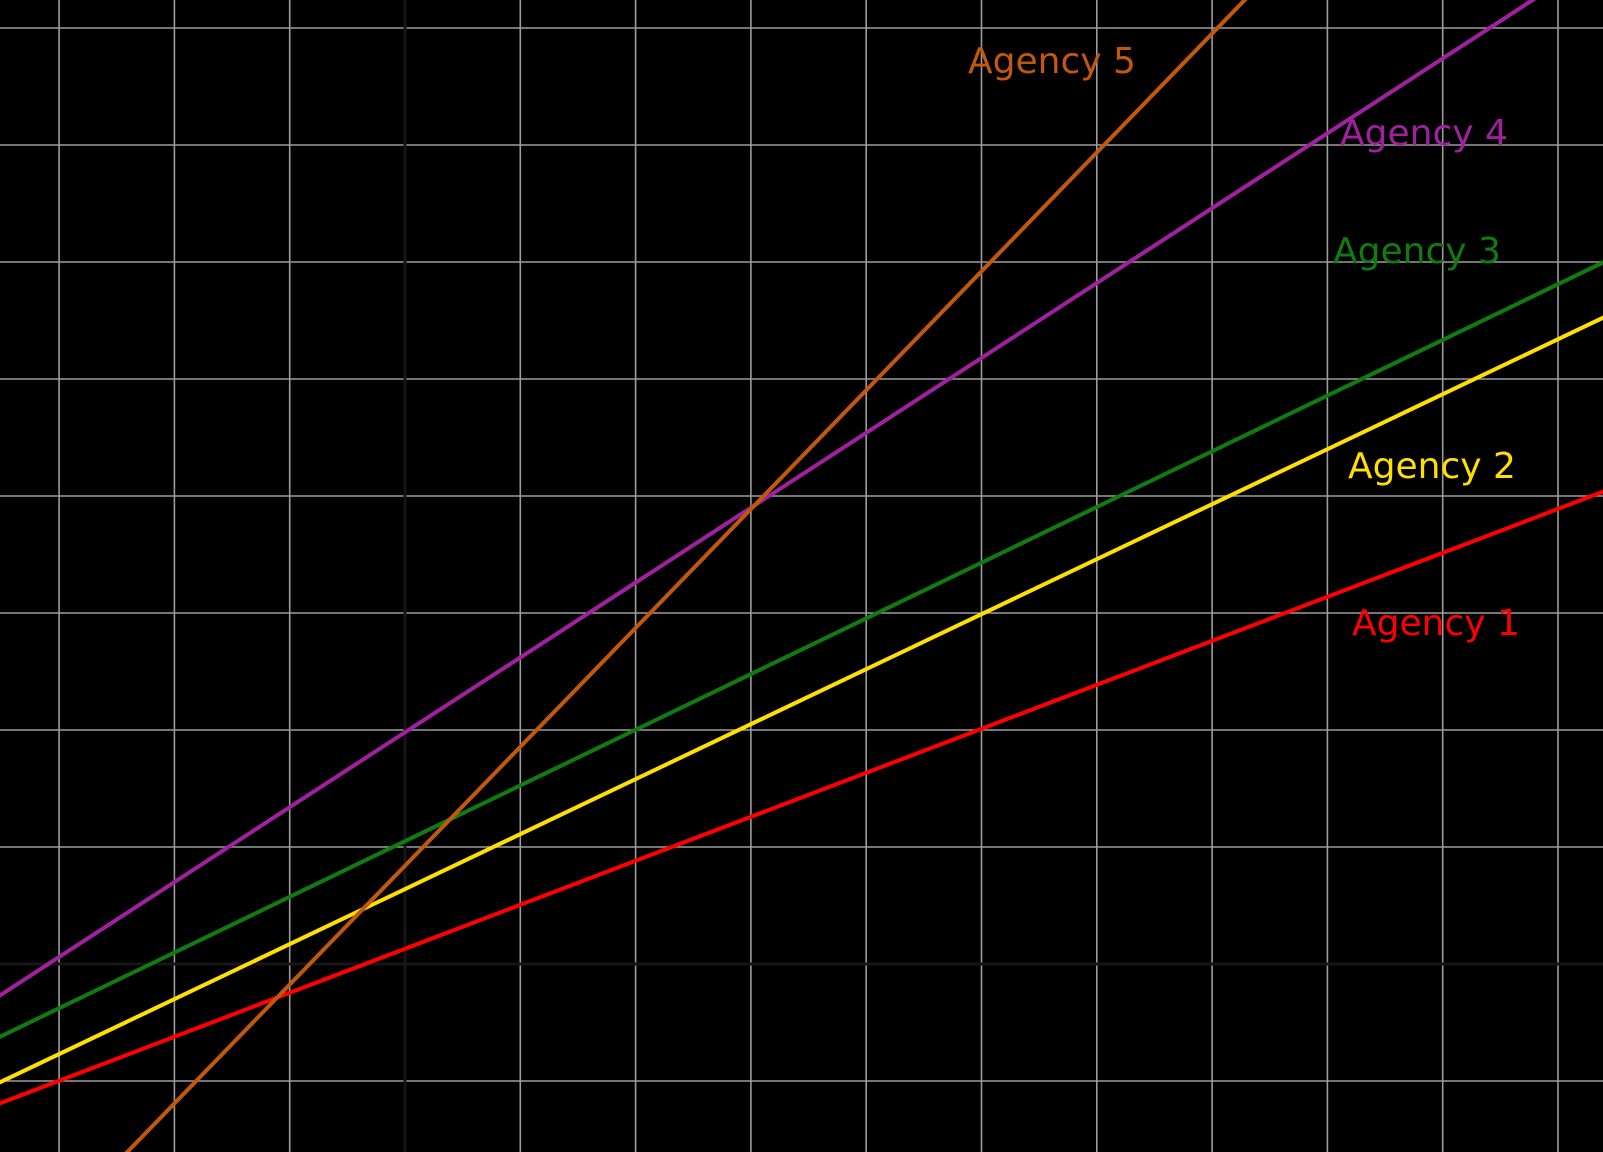  What do you see at coordinates (1417, 251) in the screenshot?
I see `series-label-agency-3: Agency 3` at bounding box center [1417, 251].